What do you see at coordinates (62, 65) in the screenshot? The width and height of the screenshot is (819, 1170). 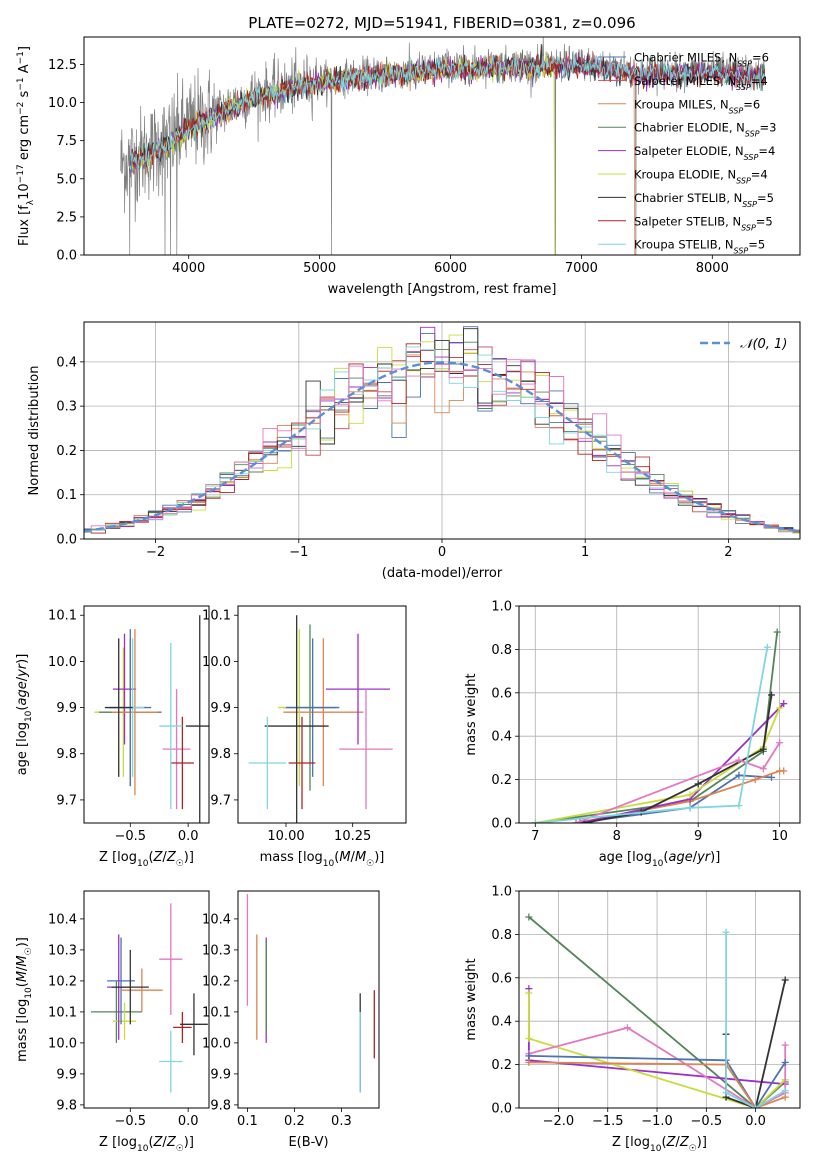 I see `y-tick-label: 12.5` at bounding box center [62, 65].